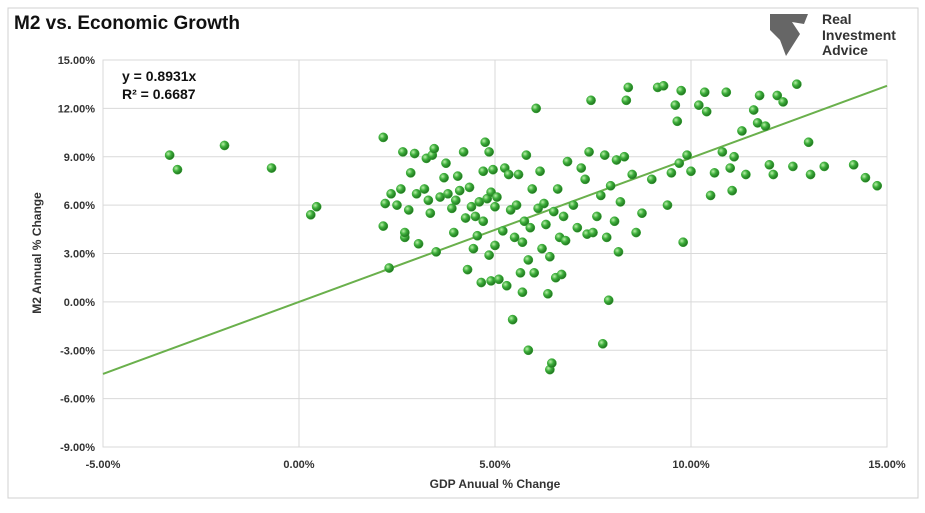  I want to click on logo-text: Investment, so click(859, 35).